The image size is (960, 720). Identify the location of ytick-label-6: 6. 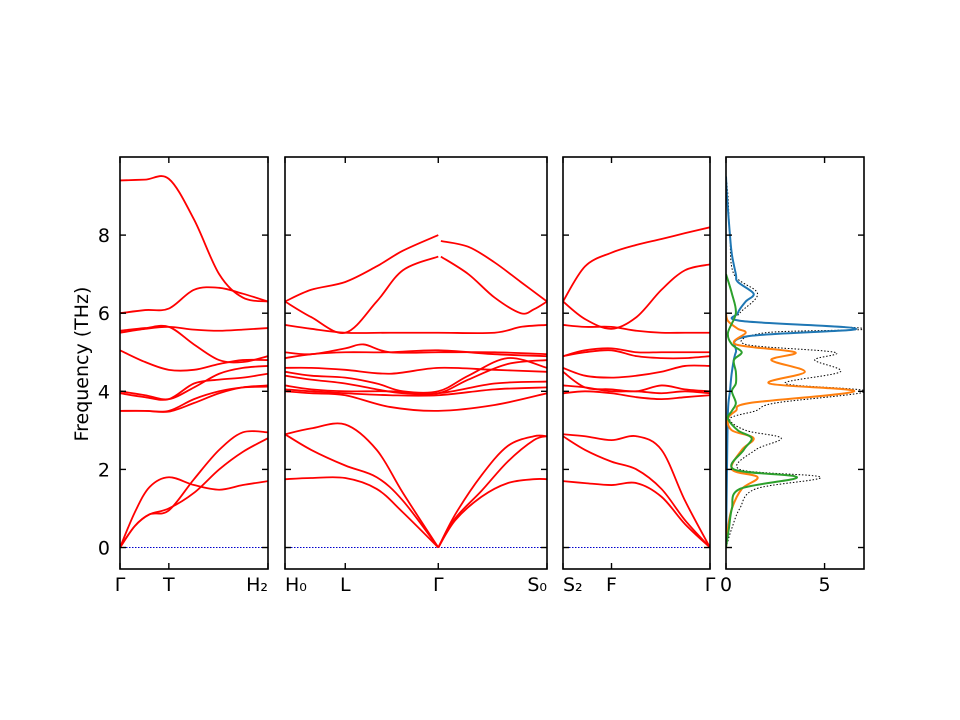
(104, 314).